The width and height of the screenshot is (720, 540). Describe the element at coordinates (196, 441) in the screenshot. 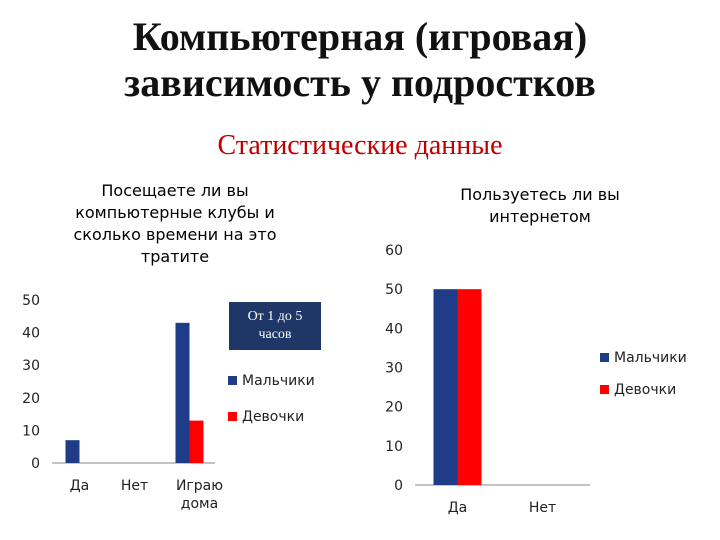

I see `chart1-bar-girls` at that location.